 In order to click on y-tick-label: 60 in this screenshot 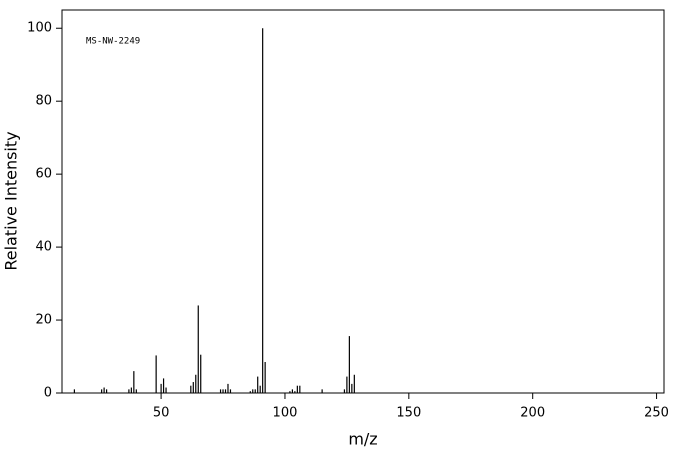, I will do `click(43, 174)`.